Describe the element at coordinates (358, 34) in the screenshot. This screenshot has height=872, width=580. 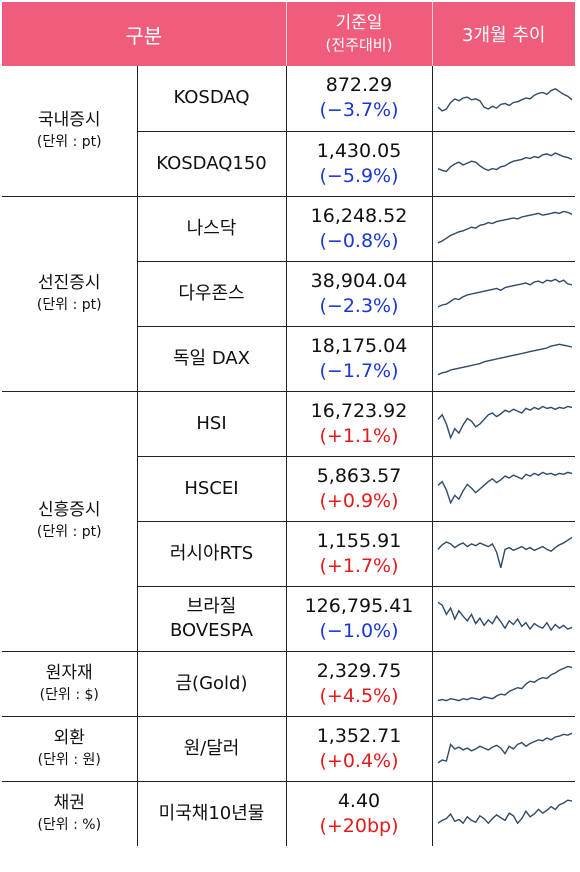
I see `header-value: 기준일 (전주대비)` at that location.